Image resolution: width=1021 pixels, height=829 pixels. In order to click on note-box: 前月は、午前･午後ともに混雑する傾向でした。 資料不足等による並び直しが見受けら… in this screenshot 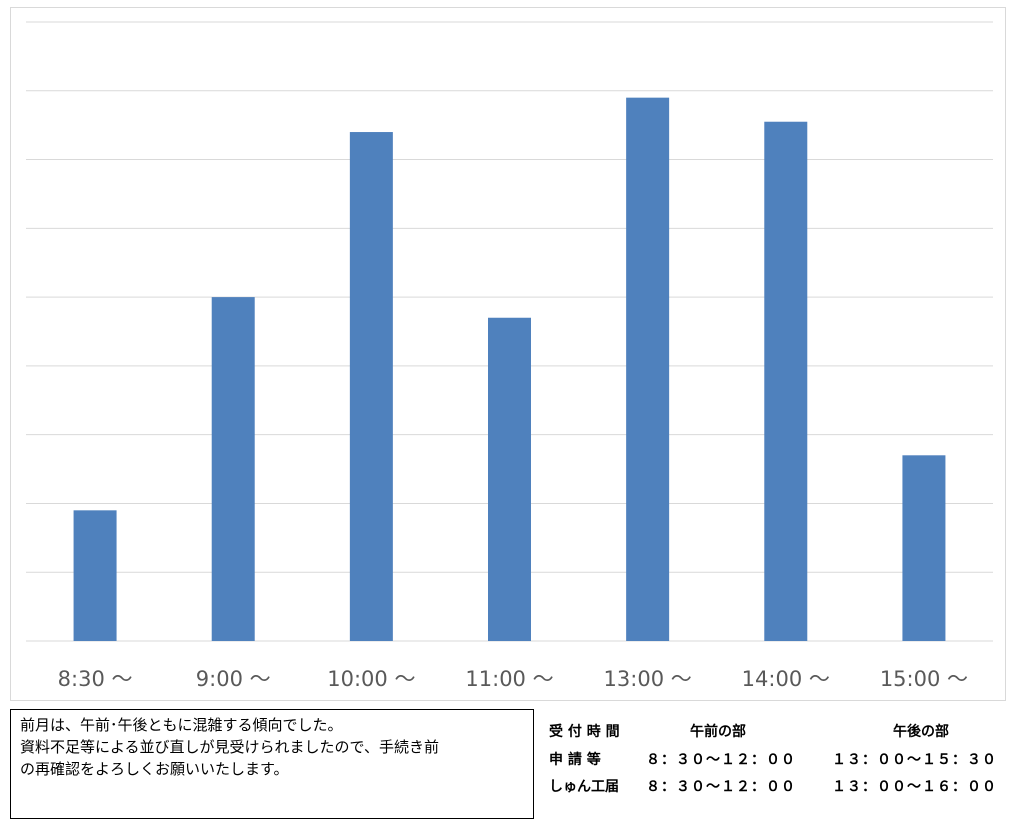, I will do `click(272, 764)`.